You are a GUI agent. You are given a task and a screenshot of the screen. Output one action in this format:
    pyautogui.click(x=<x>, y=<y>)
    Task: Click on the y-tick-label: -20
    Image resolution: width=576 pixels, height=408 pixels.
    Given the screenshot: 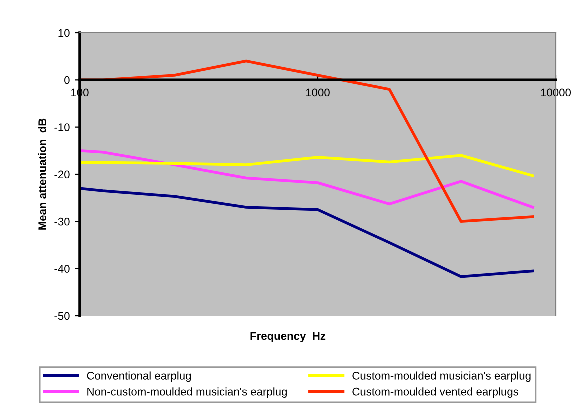 What is the action you would take?
    pyautogui.click(x=62, y=174)
    